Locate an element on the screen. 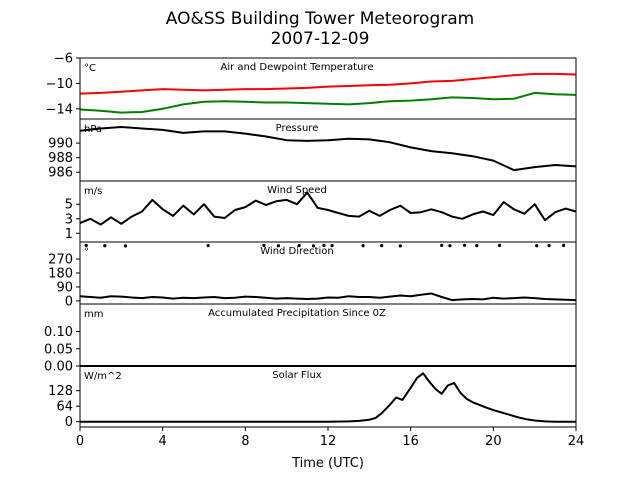 Image resolution: width=640 pixels, height=480 pixels. temperature-panel-title: Air and Dewpoint Temperature is located at coordinates (297, 67).